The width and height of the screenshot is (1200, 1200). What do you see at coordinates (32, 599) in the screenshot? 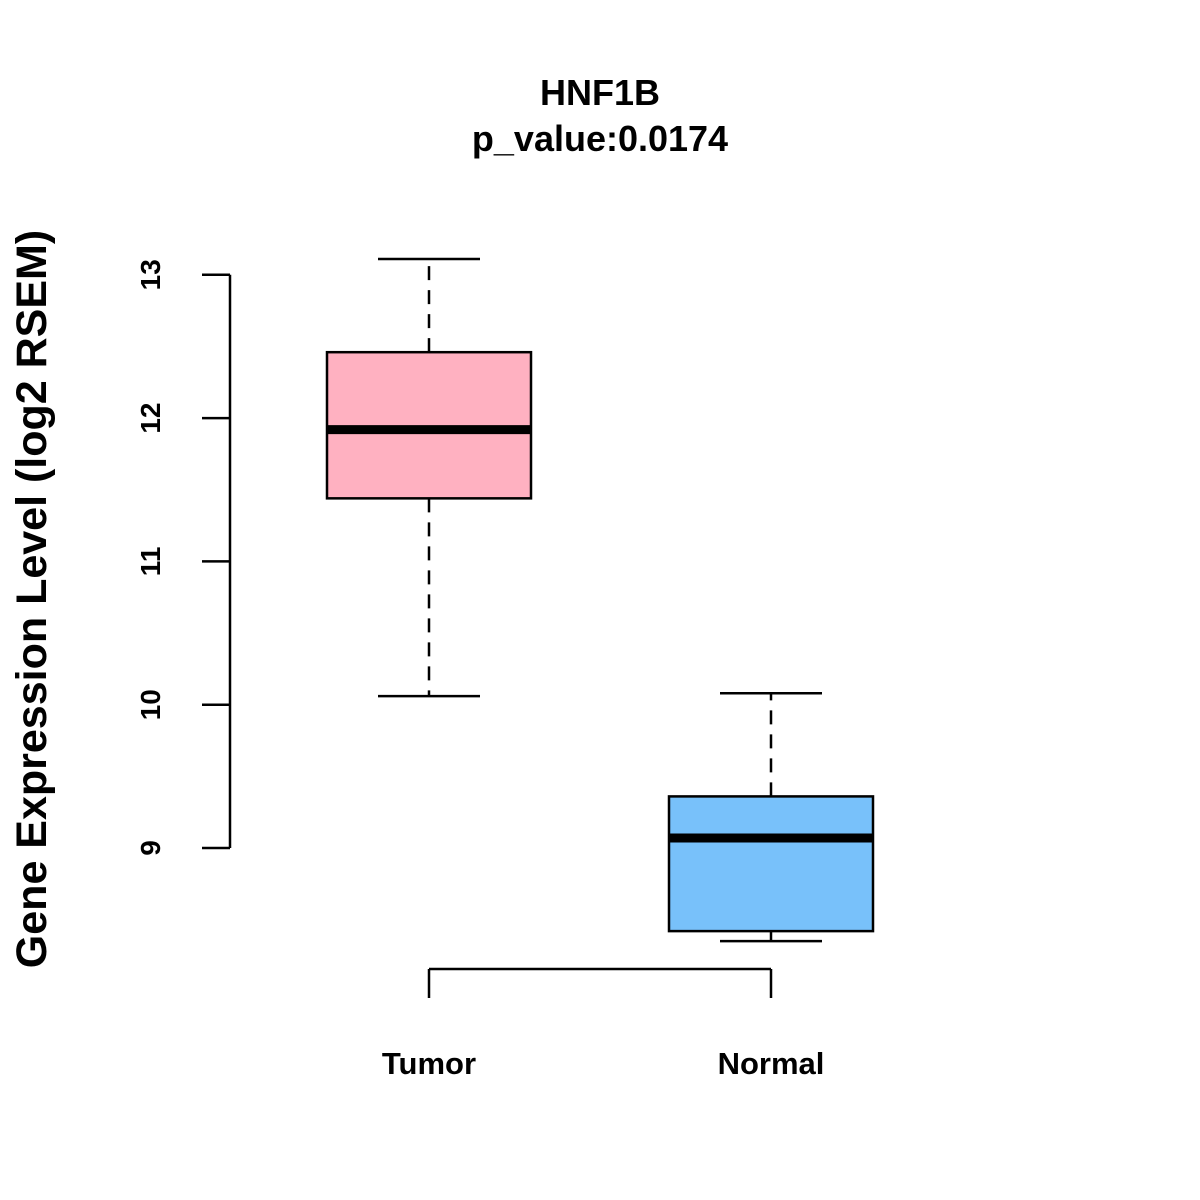
I see `y-axis-label: Gene Expression Level (log2 RSEM)` at bounding box center [32, 599].